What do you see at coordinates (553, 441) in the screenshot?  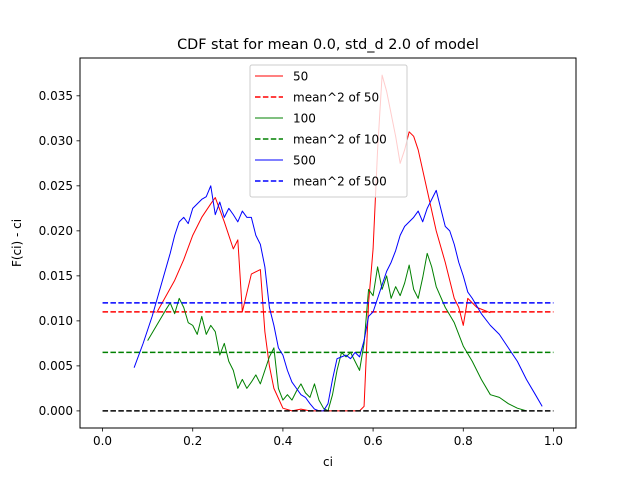 I see `x-tick-label: 1.0` at bounding box center [553, 441].